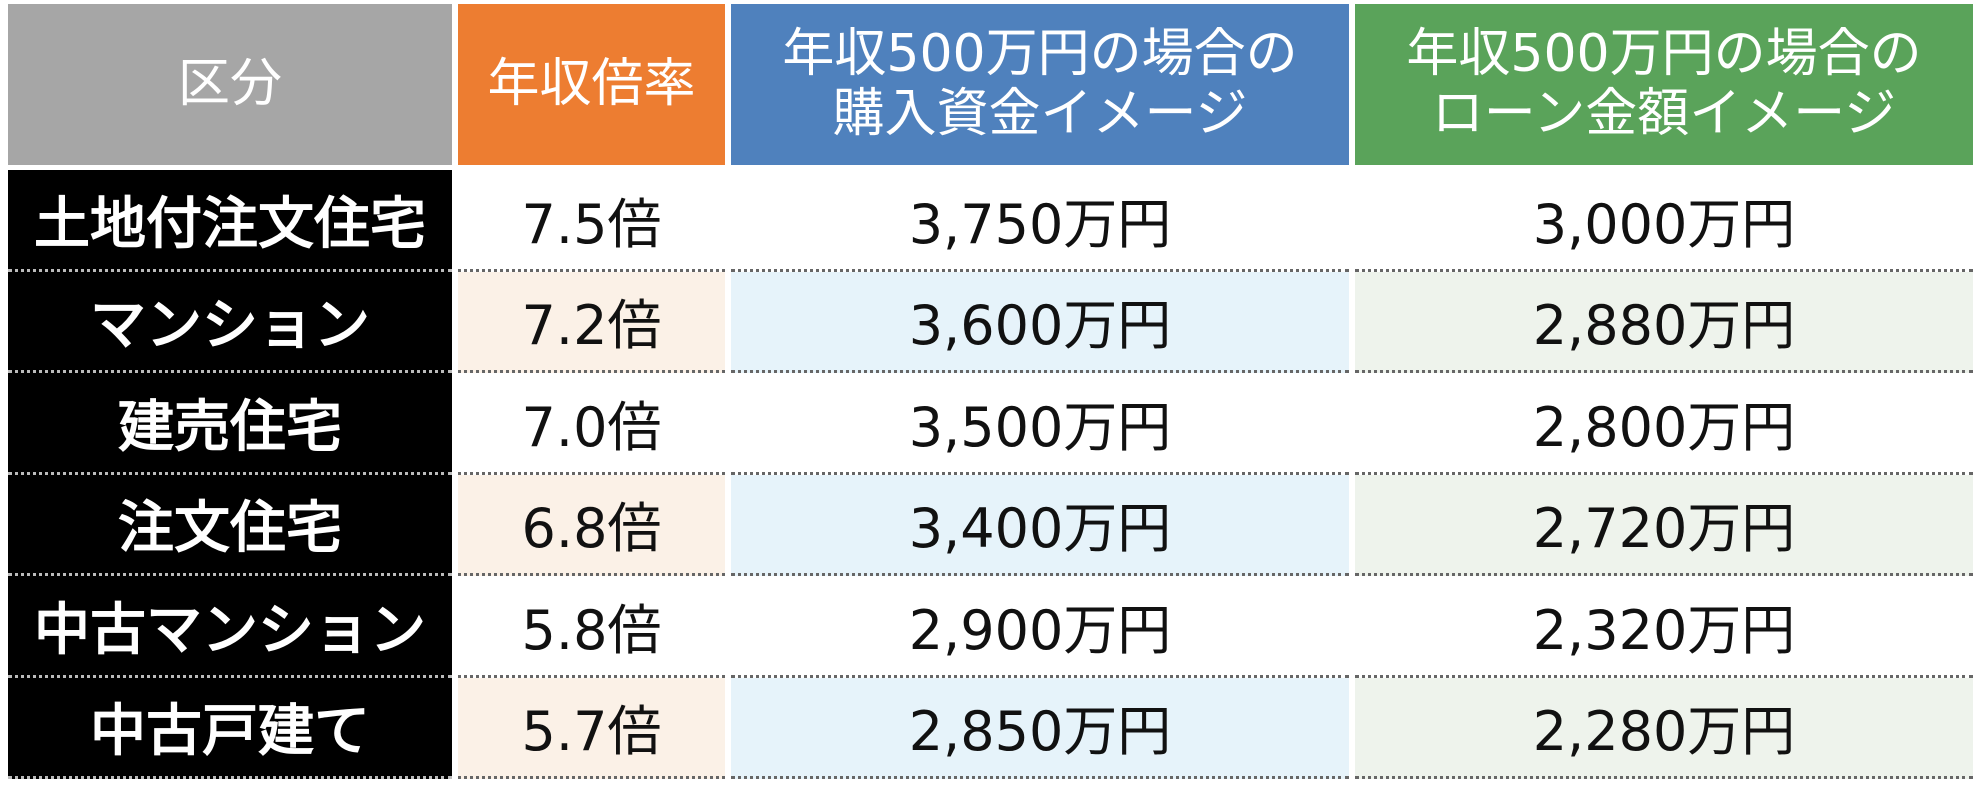 The width and height of the screenshot is (1982, 788). Describe the element at coordinates (1040, 221) in the screenshot. I see `table-cell: 3,750万円` at that location.